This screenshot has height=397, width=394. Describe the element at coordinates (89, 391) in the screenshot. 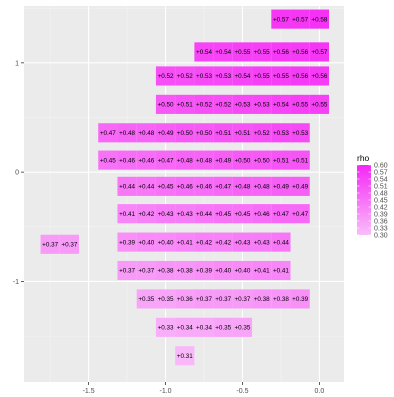

I see `x-axis-tick-label: -1.5` at that location.